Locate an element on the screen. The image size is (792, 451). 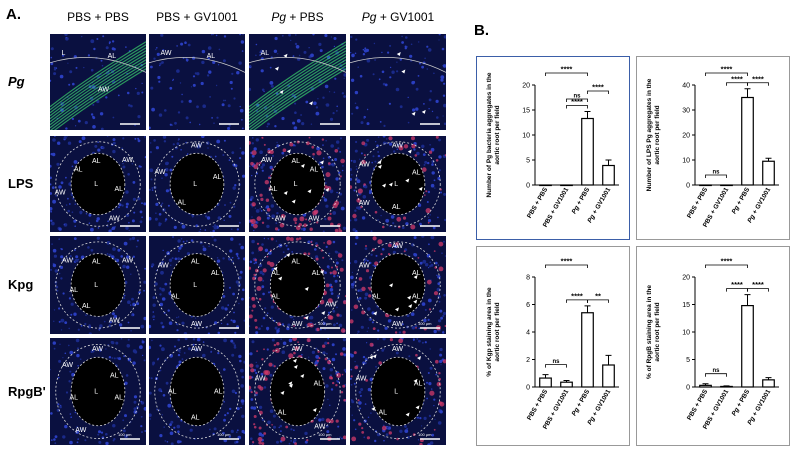
wall-outline is located at coordinates (297, 184).